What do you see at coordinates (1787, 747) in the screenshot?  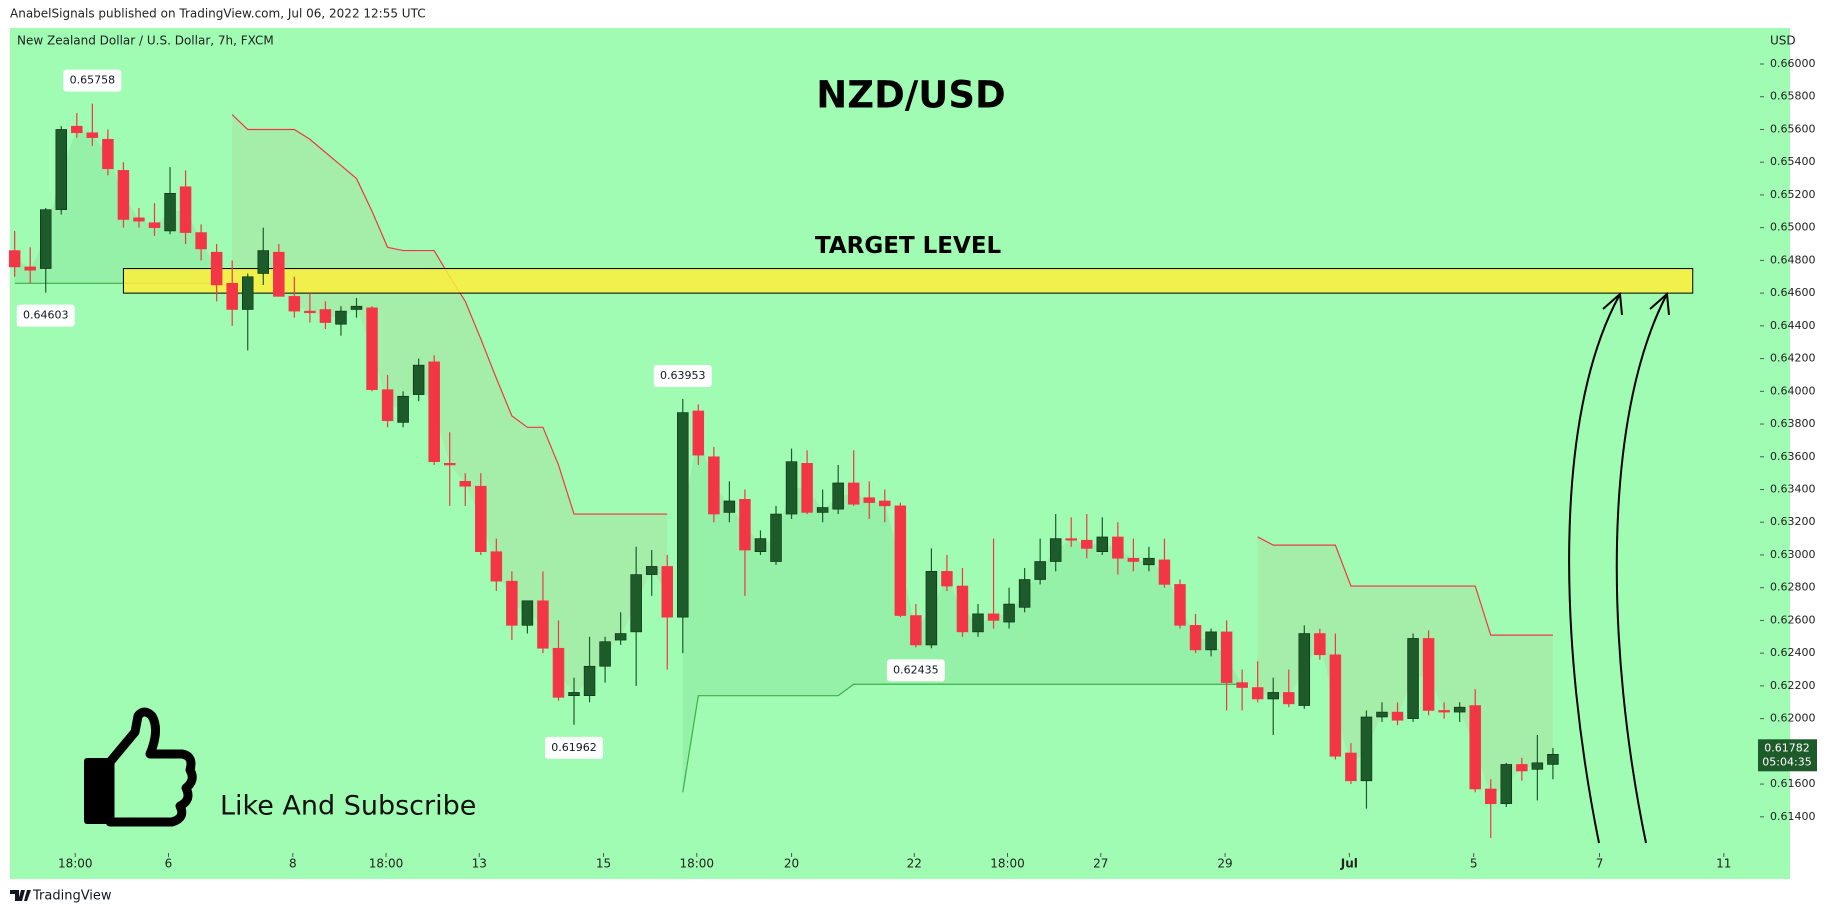 I see `last-price: 0.61782` at bounding box center [1787, 747].